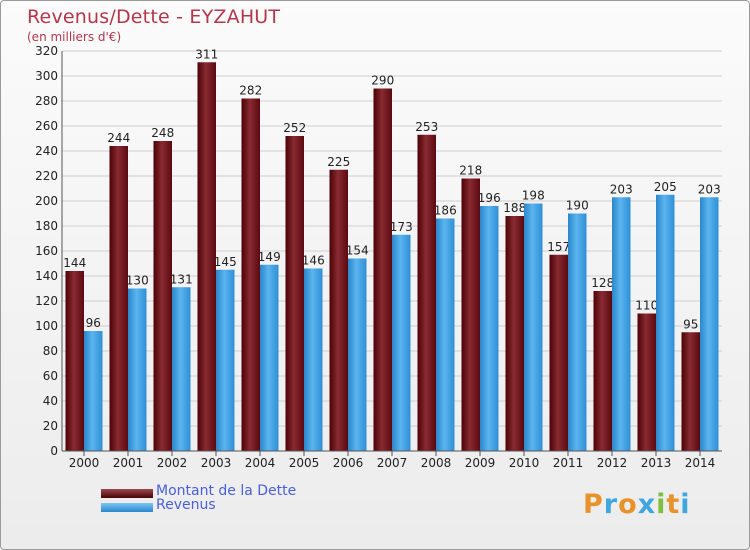 Image resolution: width=750 pixels, height=550 pixels. I want to click on data-label-revenus: 154, so click(357, 251).